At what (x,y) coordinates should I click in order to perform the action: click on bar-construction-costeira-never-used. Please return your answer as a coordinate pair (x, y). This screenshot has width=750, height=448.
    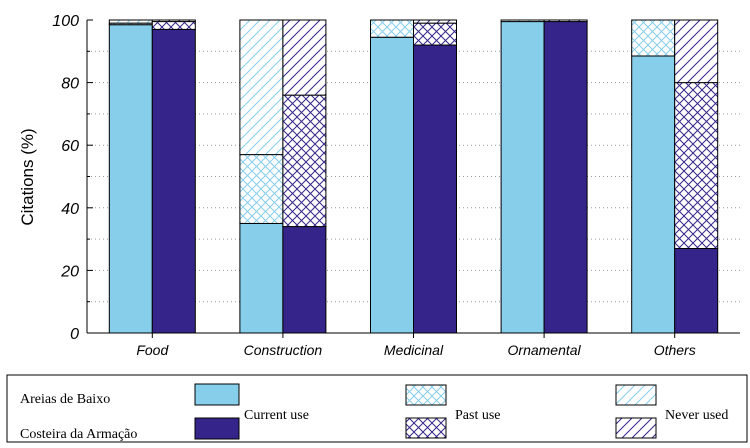
    Looking at the image, I should click on (304, 57).